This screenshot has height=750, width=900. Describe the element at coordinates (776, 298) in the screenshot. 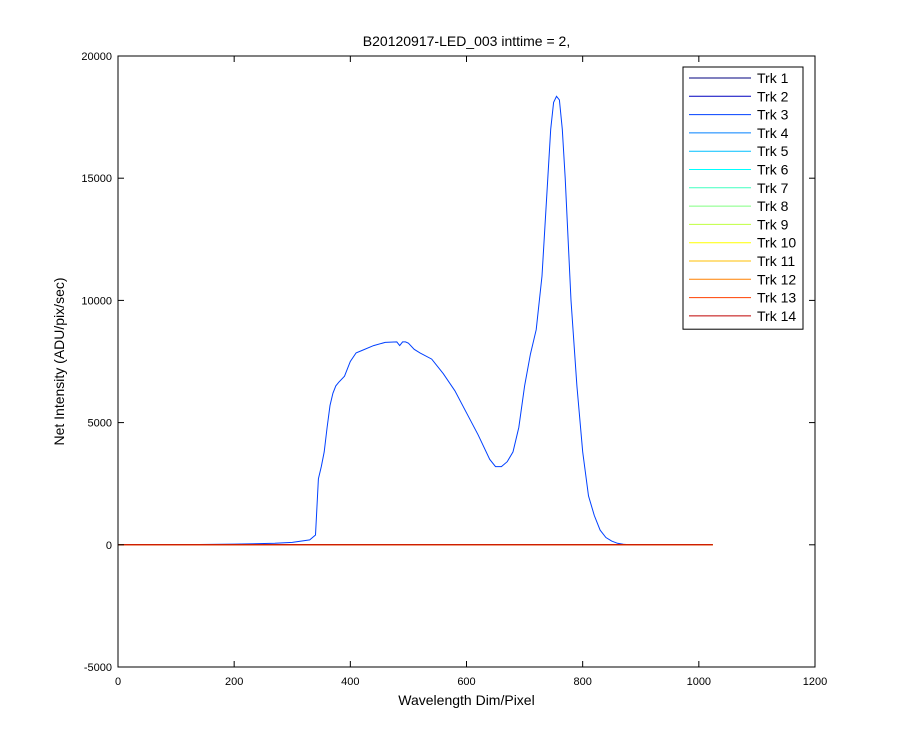

I see `legend-label: Trk 13` at that location.